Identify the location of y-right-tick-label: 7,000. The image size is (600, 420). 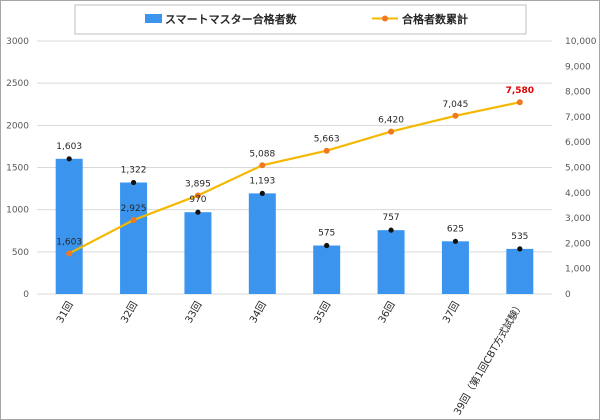
(578, 118).